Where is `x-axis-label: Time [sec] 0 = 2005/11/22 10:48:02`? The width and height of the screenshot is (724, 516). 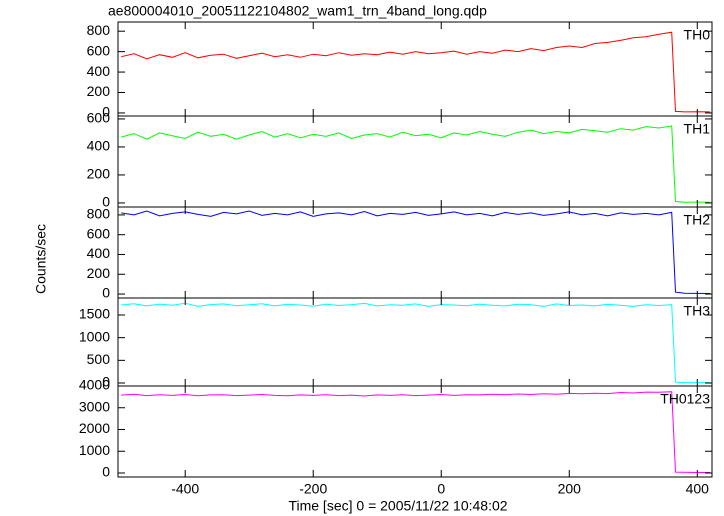 x-axis-label: Time [sec] 0 = 2005/11/22 10:48:02 is located at coordinates (397, 506).